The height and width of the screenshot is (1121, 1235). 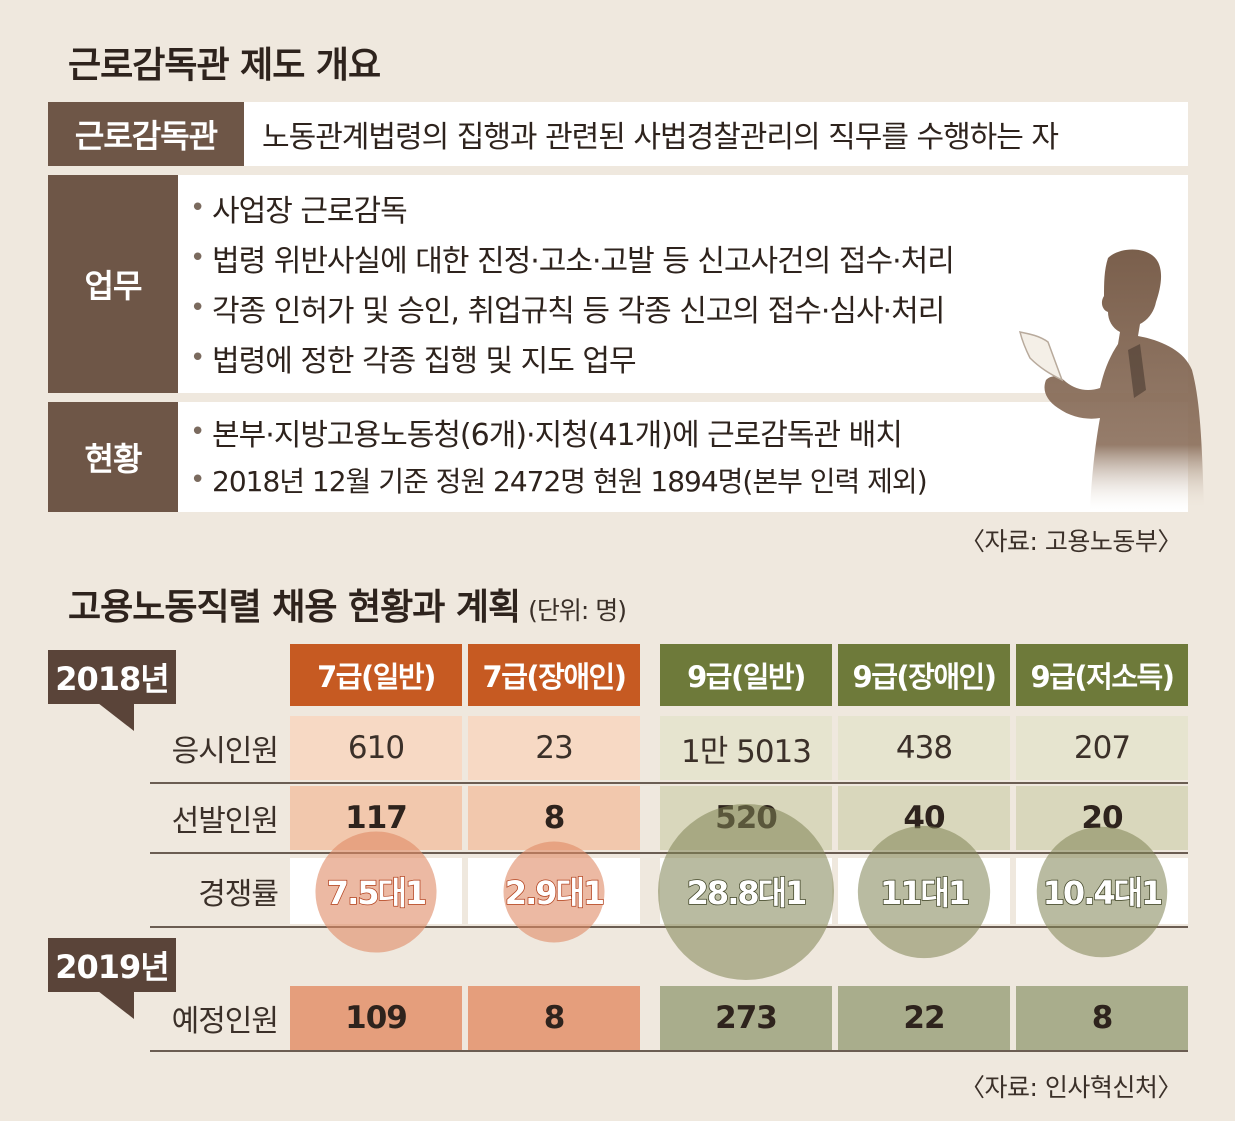 I want to click on row-label-selected: 선발인원, so click(x=225, y=821).